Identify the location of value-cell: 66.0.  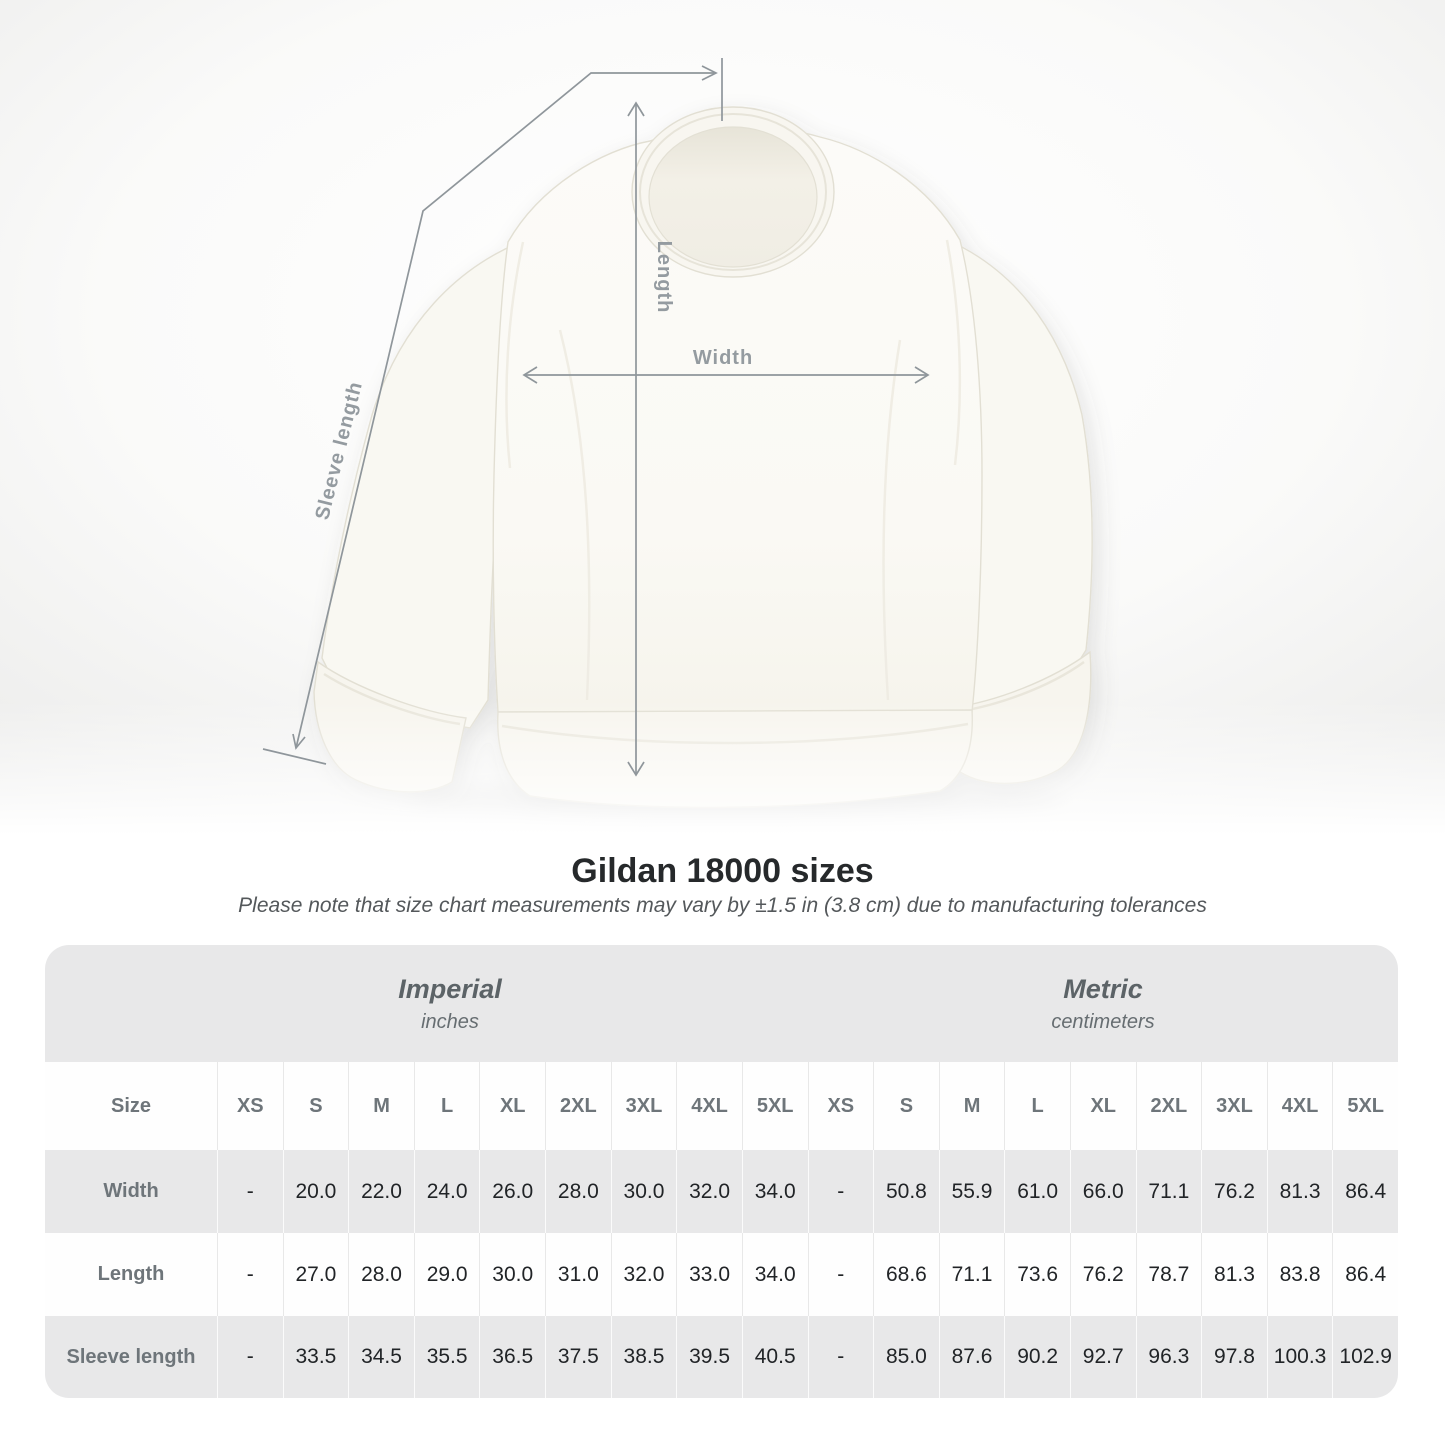
(1102, 1191).